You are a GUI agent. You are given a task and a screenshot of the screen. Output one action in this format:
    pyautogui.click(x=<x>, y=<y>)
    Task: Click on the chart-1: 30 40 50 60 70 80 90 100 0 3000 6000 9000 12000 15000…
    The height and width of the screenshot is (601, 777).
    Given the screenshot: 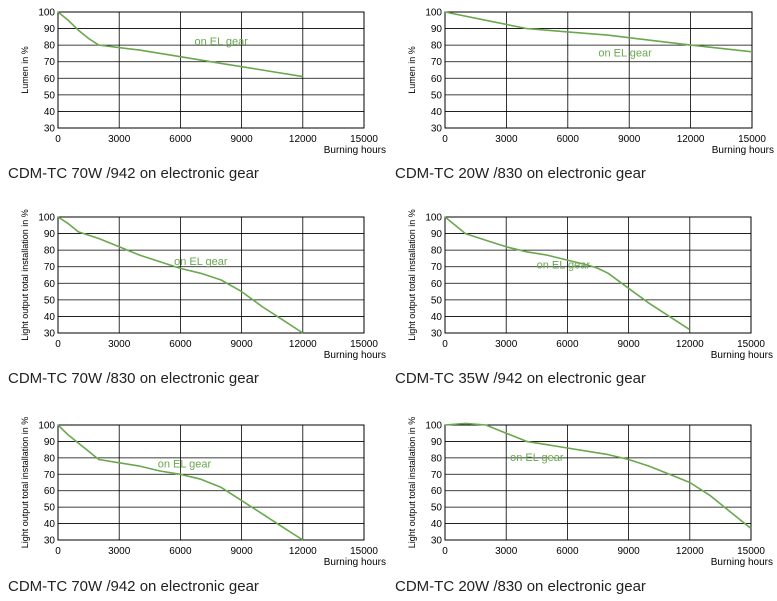 What is the action you would take?
    pyautogui.click(x=197, y=95)
    